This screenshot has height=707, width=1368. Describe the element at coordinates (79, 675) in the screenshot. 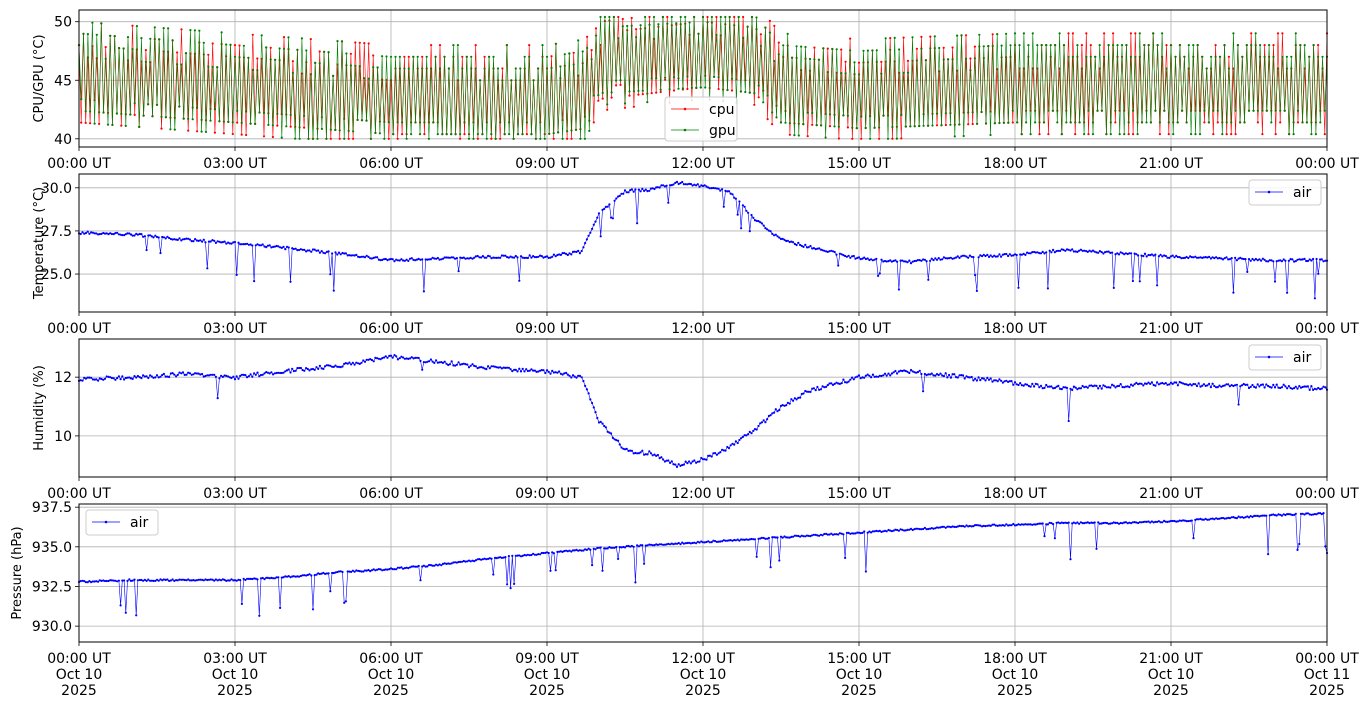

I see `x-tick-date: Oct 10` at that location.